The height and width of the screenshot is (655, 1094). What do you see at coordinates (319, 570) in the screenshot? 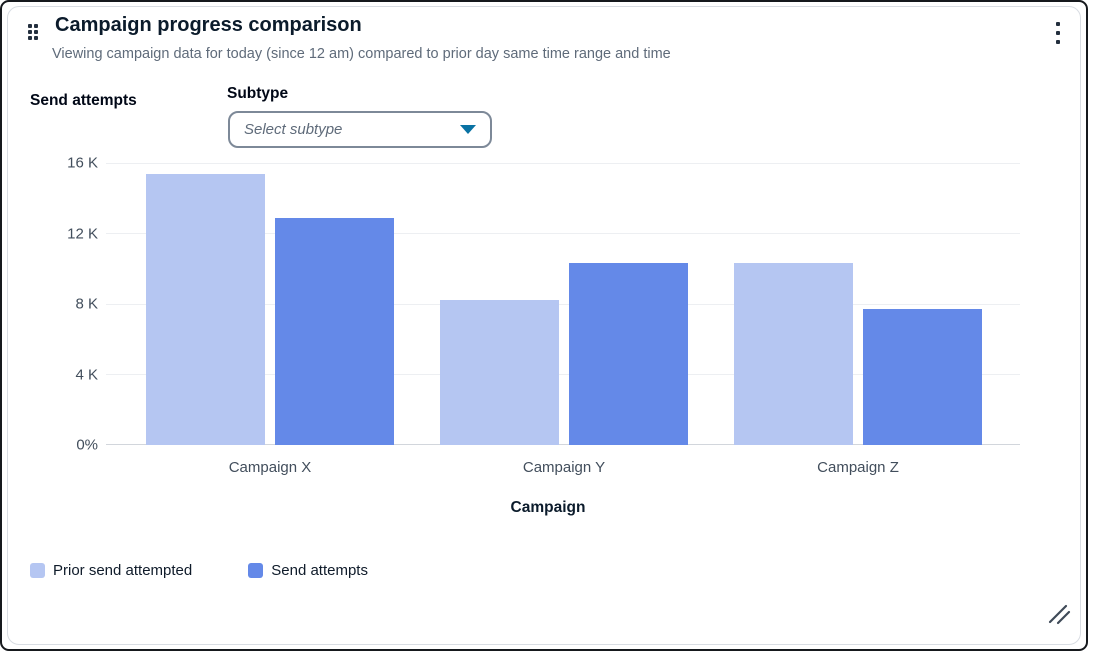
I see `legend-label: Send attempts` at bounding box center [319, 570].